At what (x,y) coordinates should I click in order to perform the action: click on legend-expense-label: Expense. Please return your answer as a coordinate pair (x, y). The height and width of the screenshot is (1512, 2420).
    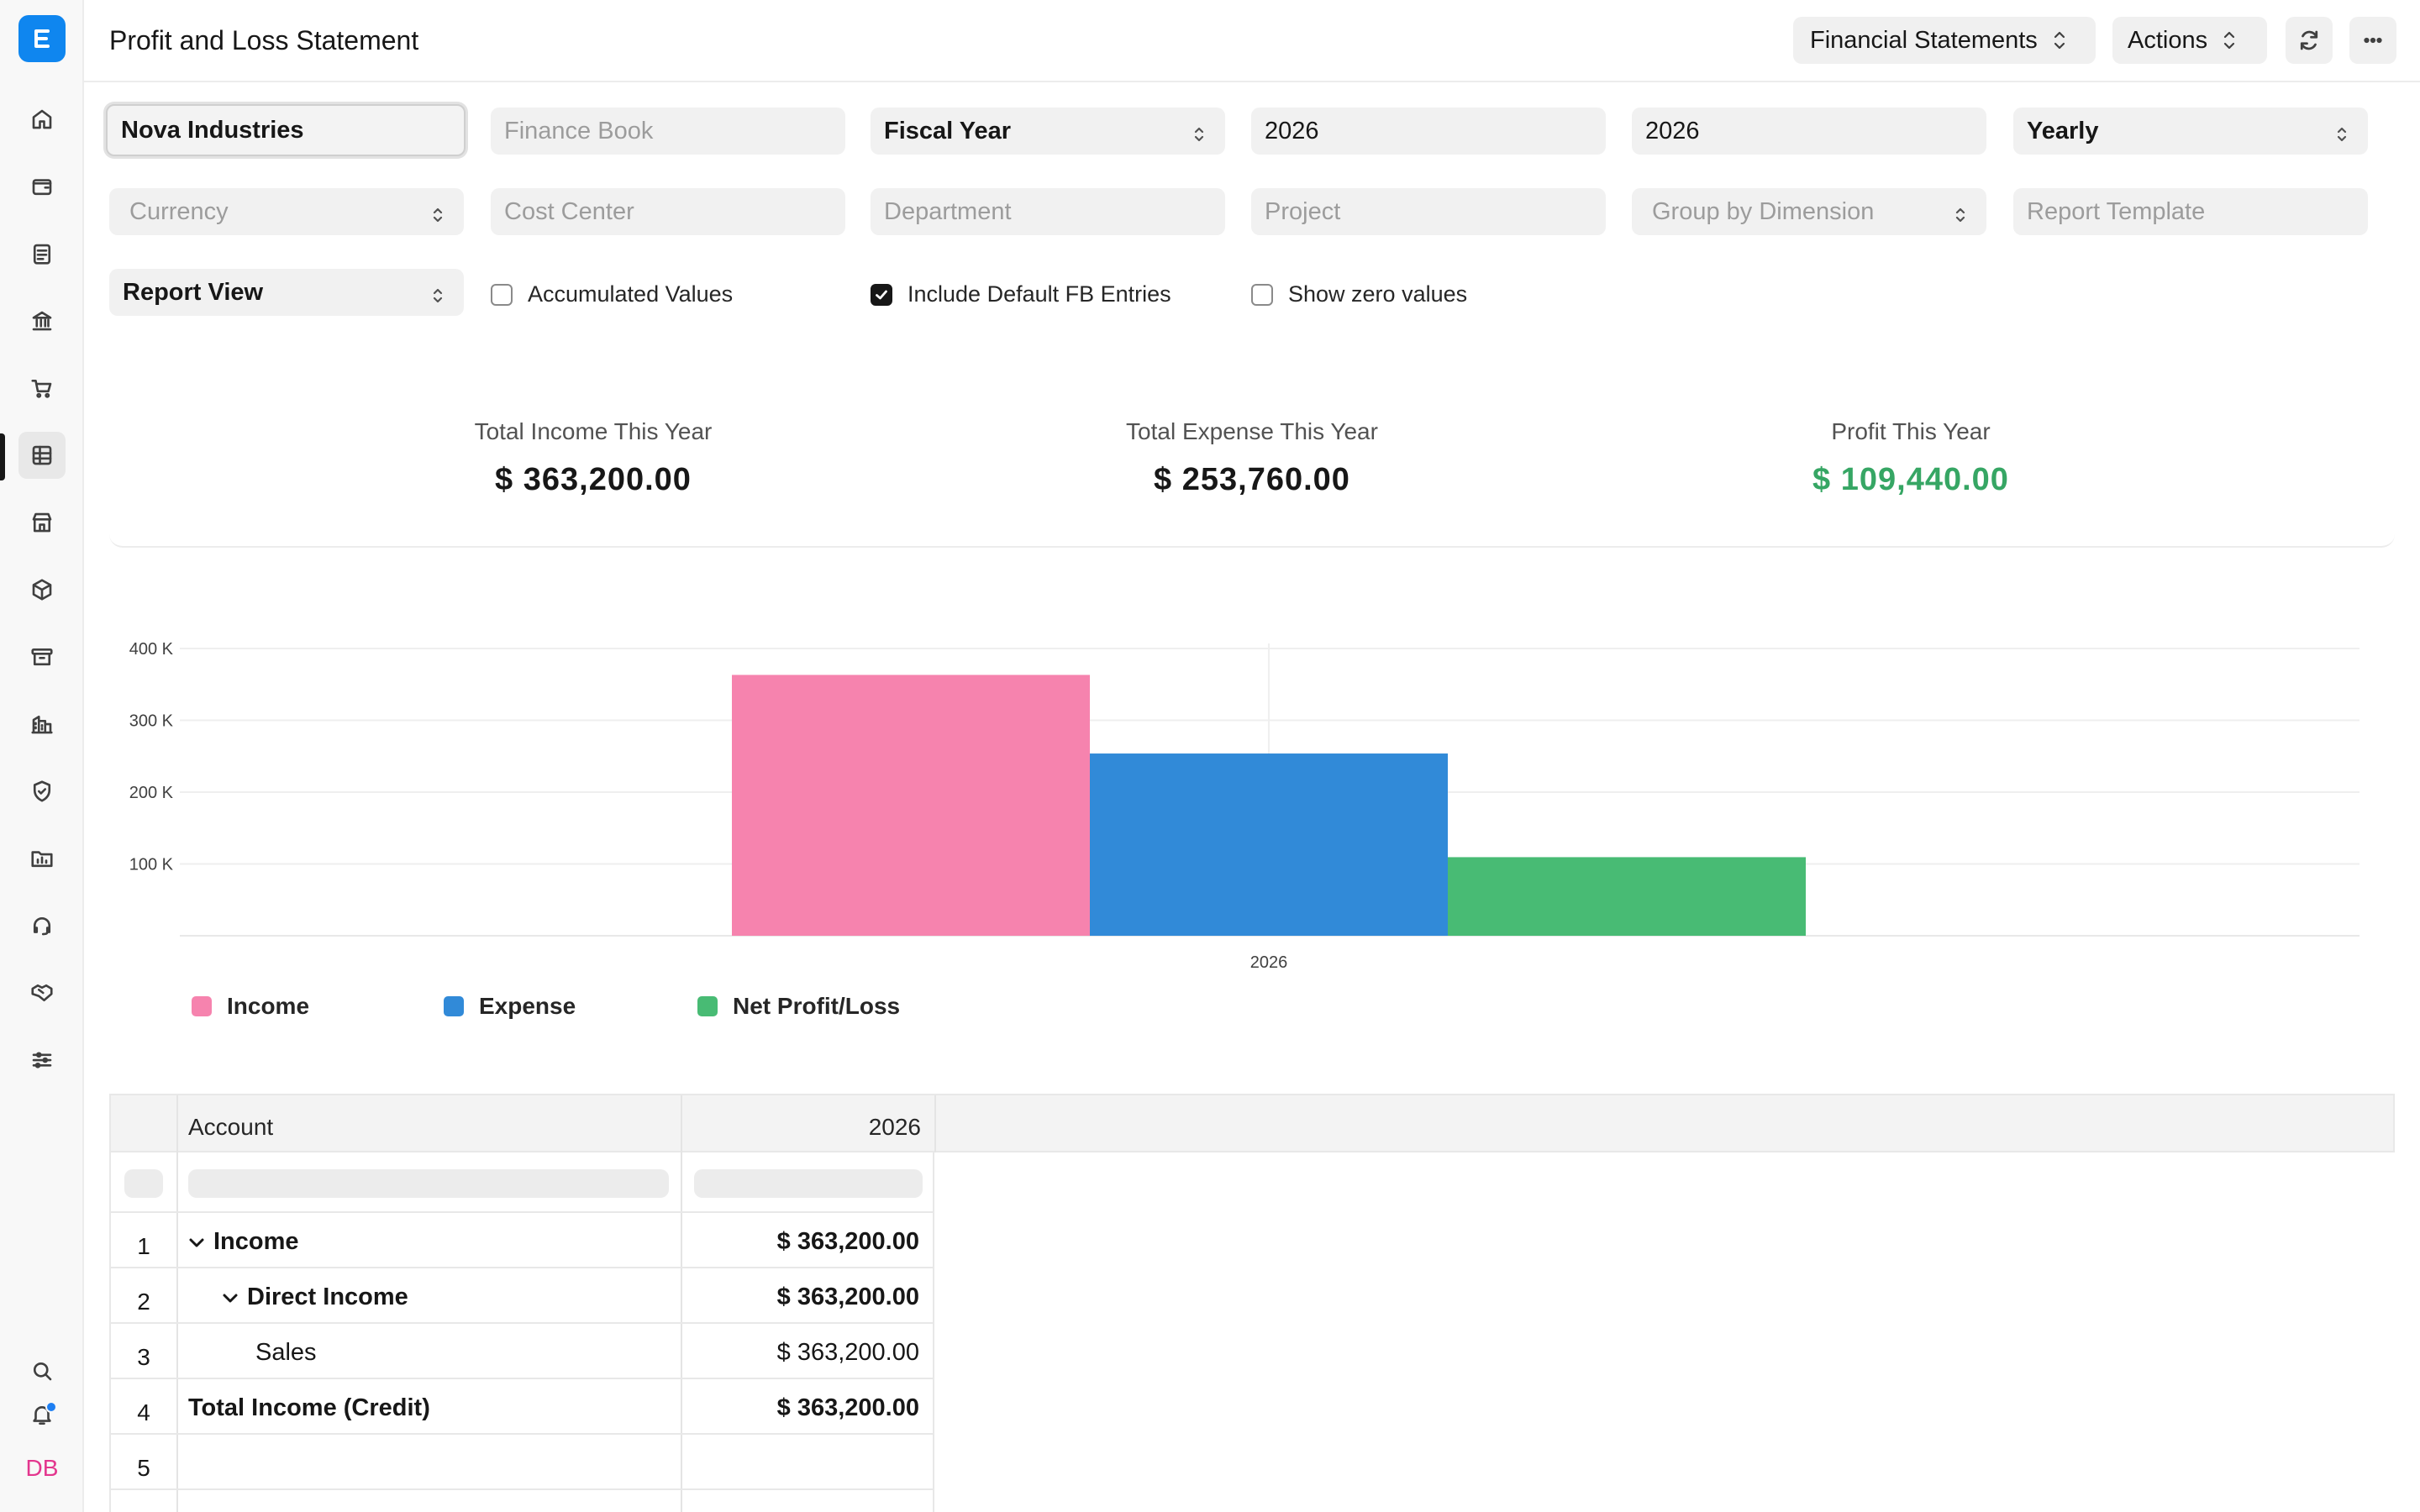
    Looking at the image, I should click on (527, 1006).